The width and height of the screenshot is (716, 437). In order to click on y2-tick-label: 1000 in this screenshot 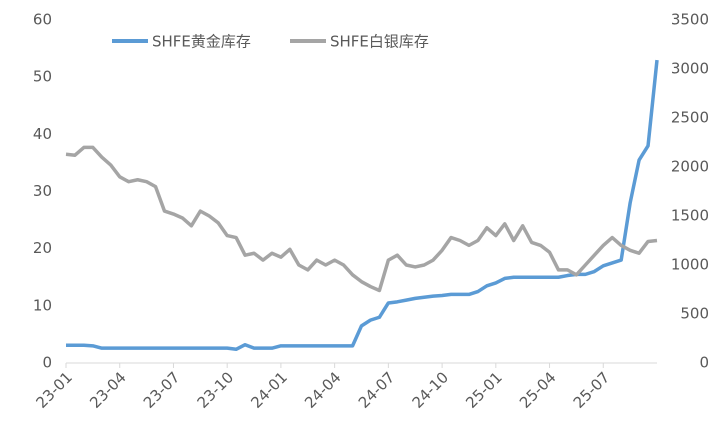, I will do `click(690, 265)`.